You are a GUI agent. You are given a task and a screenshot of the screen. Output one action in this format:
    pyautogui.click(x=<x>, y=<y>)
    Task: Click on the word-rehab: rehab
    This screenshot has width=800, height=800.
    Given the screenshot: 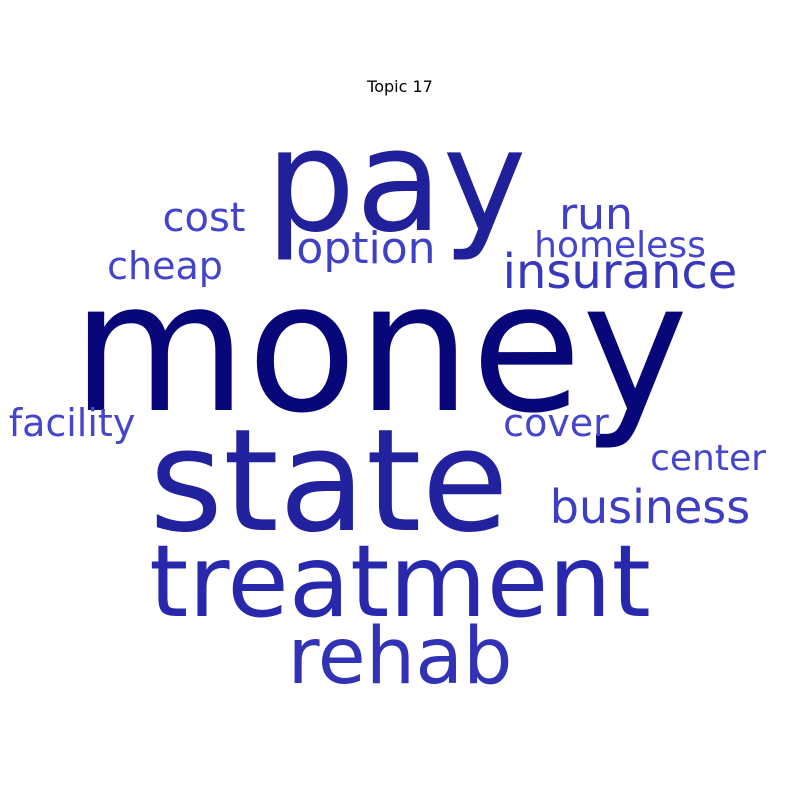 What is the action you would take?
    pyautogui.click(x=399, y=657)
    